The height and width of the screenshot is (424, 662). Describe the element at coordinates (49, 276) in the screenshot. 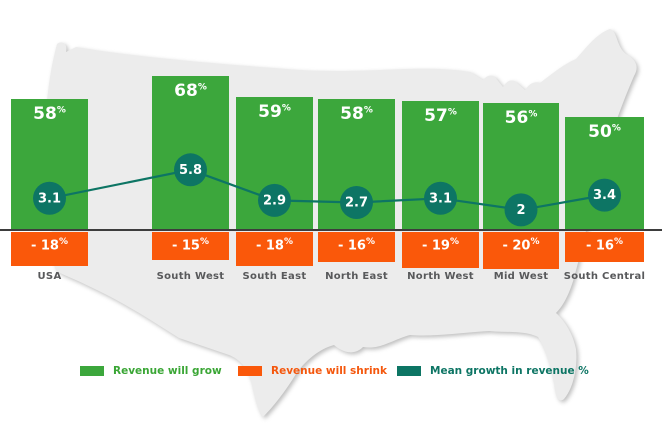

I see `category-label-usa: USA` at that location.